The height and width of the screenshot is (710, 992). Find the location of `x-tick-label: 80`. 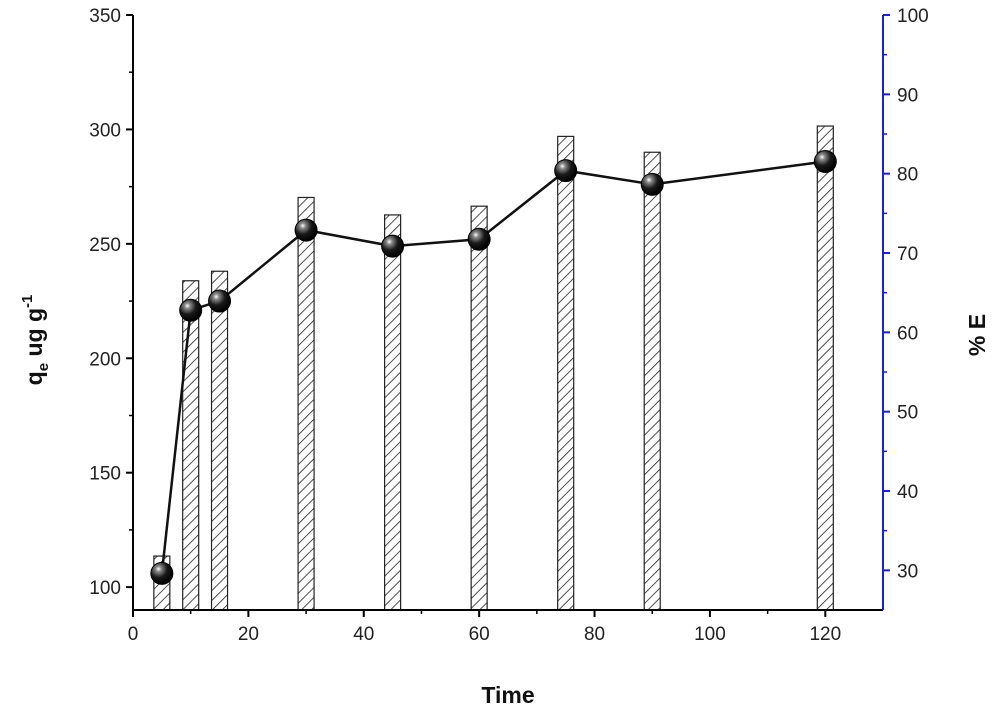

x-tick-label: 80 is located at coordinates (594, 634).